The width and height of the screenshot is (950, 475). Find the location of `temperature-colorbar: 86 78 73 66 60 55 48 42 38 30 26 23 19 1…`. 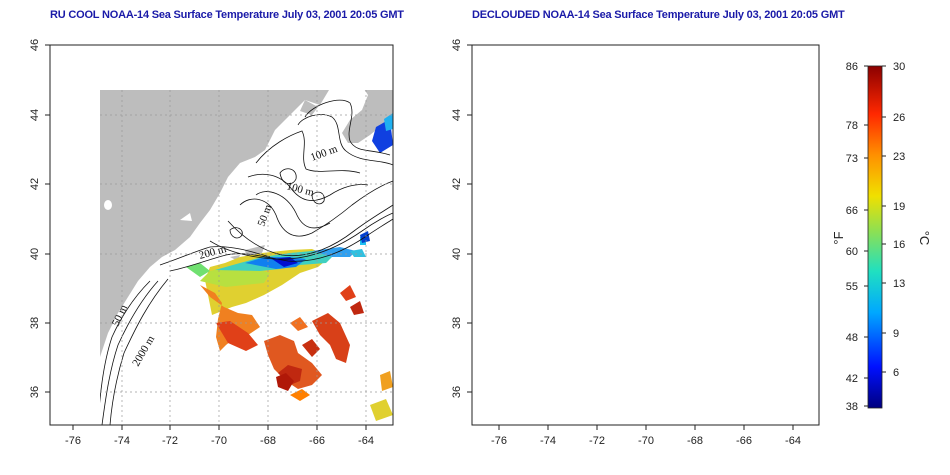

temperature-colorbar: 86 78 73 66 60 55 48 42 38 30 26 23 19 1… is located at coordinates (881, 237).